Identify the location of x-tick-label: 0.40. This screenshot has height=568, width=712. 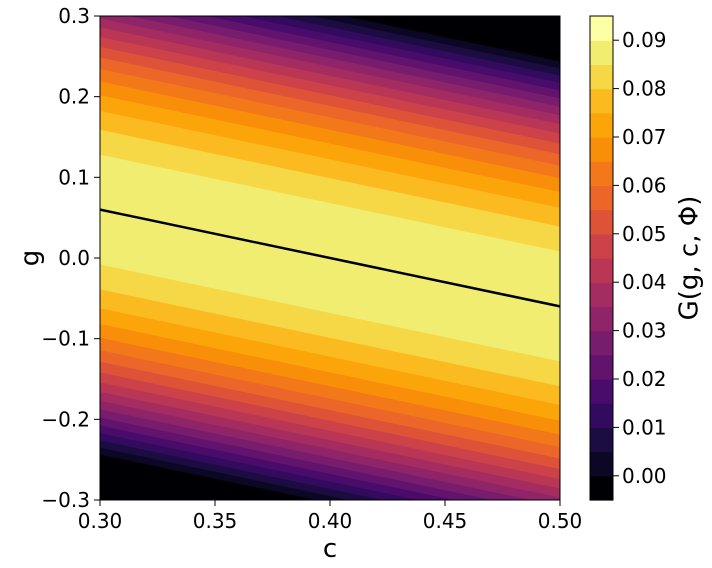
(330, 521).